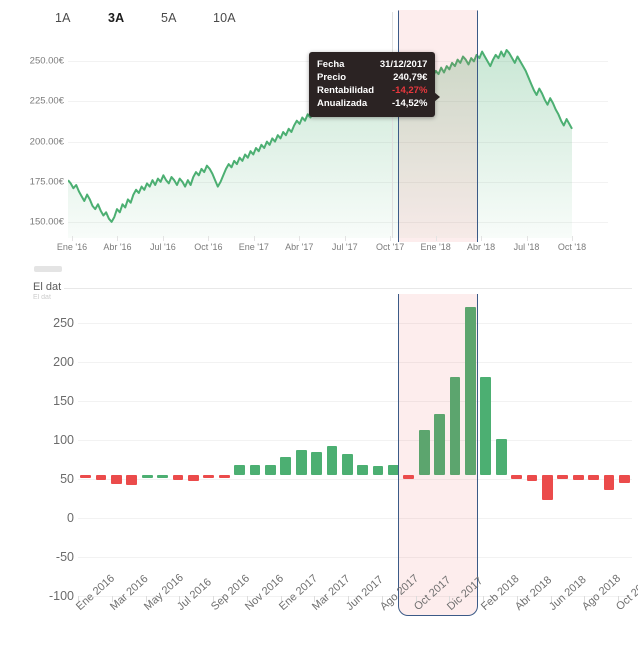 The image size is (638, 672). I want to click on tooltip-key: Precio, so click(332, 77).